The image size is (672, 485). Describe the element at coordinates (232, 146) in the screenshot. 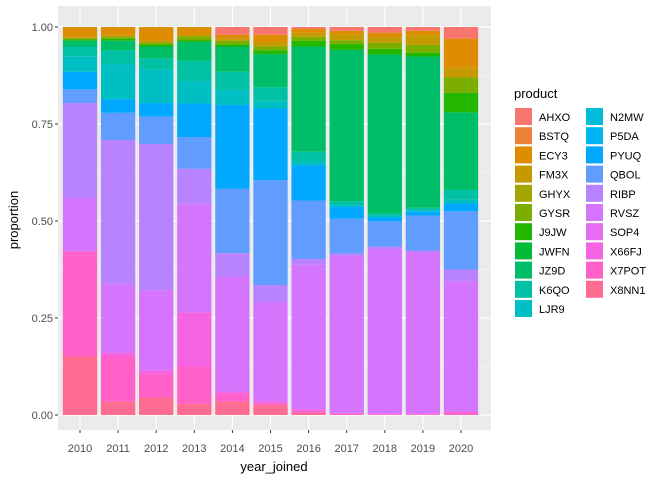

I see `bar-segment-pyuq-2014` at that location.